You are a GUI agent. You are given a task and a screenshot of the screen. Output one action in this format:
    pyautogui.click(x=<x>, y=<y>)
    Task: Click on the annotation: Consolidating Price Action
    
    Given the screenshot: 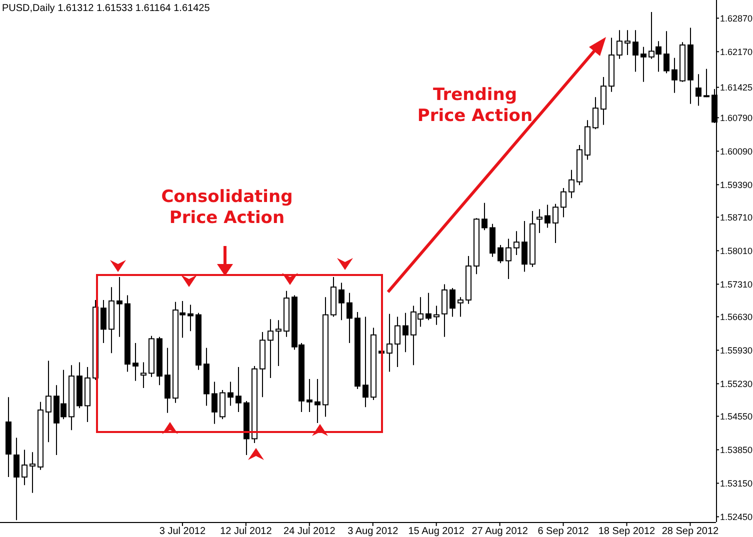 What is the action you would take?
    pyautogui.click(x=227, y=207)
    